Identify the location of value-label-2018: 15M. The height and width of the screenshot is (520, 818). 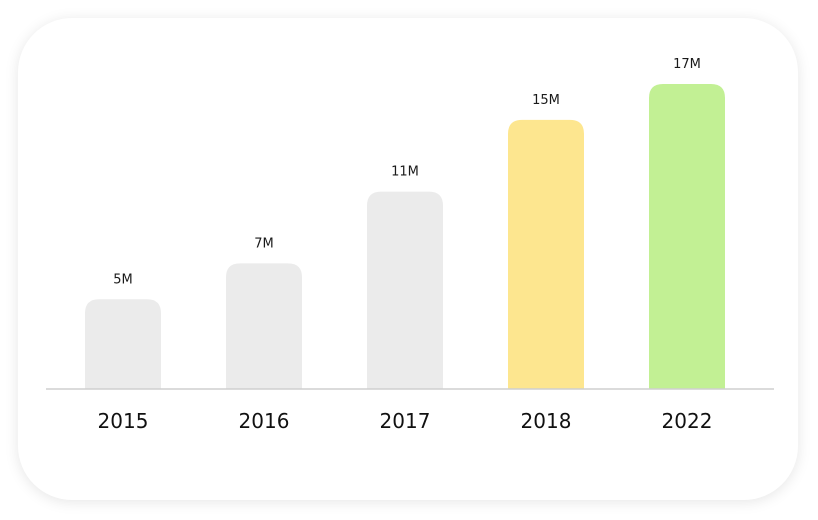
(546, 100).